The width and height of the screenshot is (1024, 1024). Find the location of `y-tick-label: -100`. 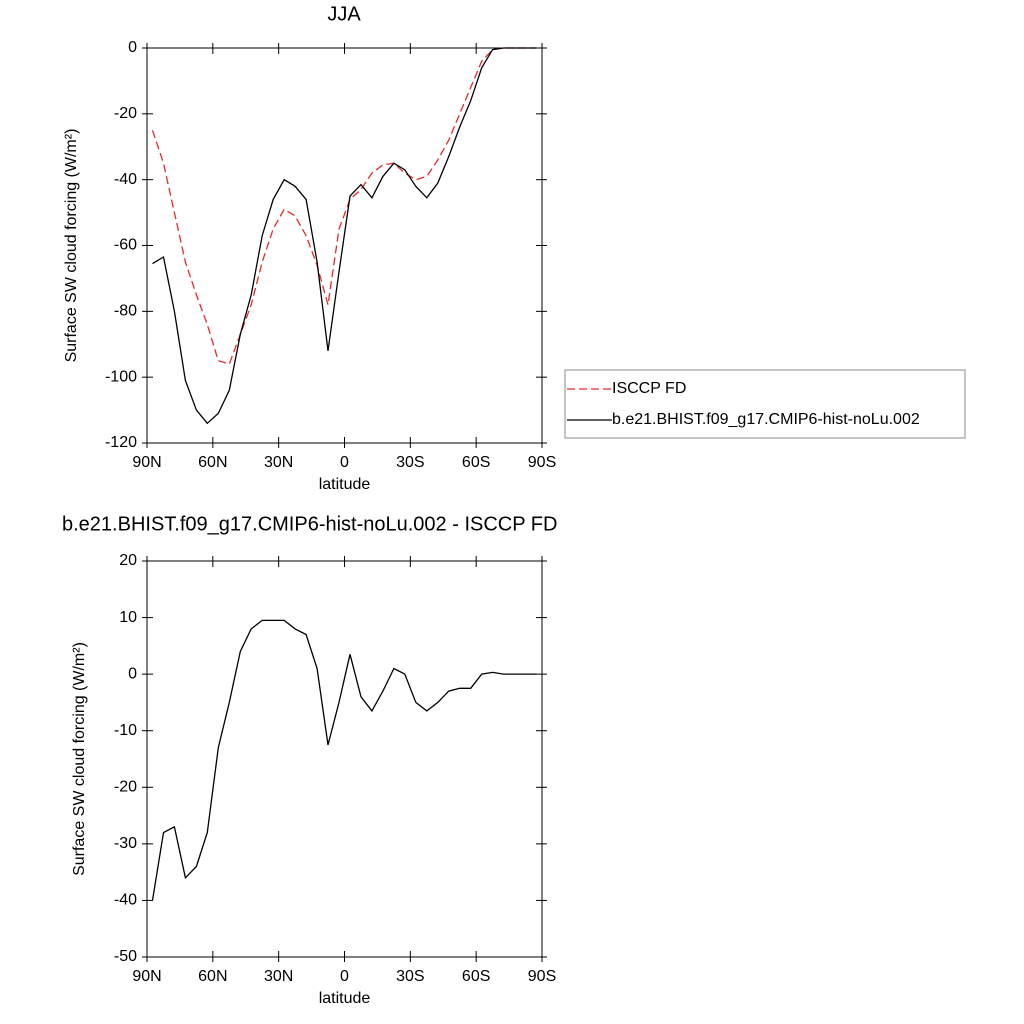

y-tick-label: -100 is located at coordinates (121, 376).